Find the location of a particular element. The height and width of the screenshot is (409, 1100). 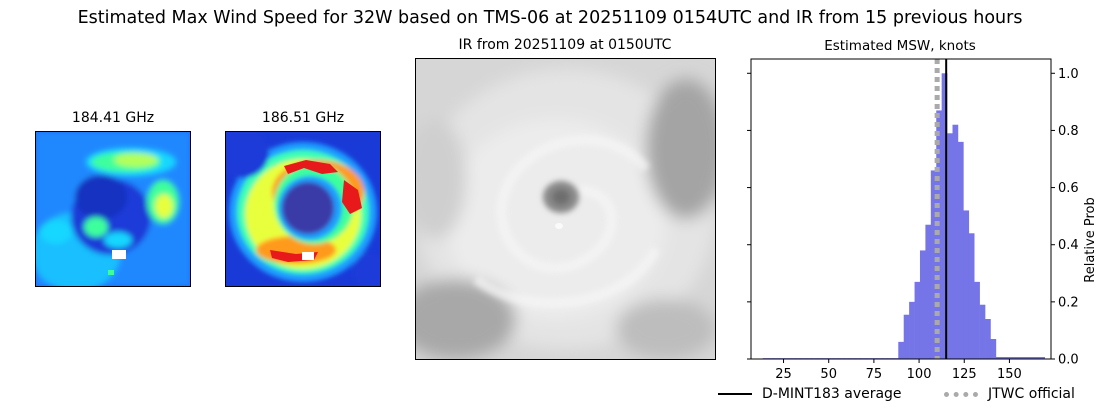

legend-swatch-dotted is located at coordinates (961, 394).